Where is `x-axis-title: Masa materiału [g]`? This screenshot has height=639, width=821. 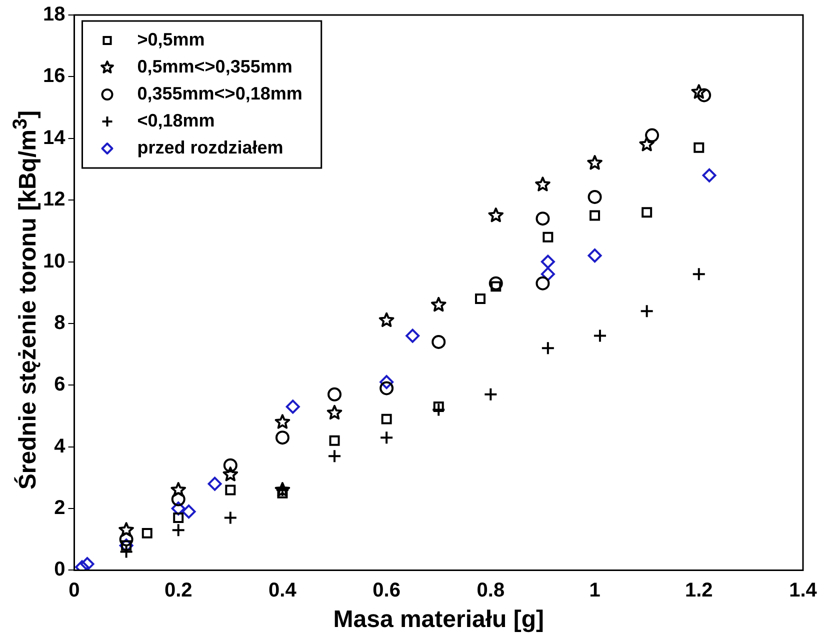 x-axis-title: Masa materiału [g] is located at coordinates (438, 620).